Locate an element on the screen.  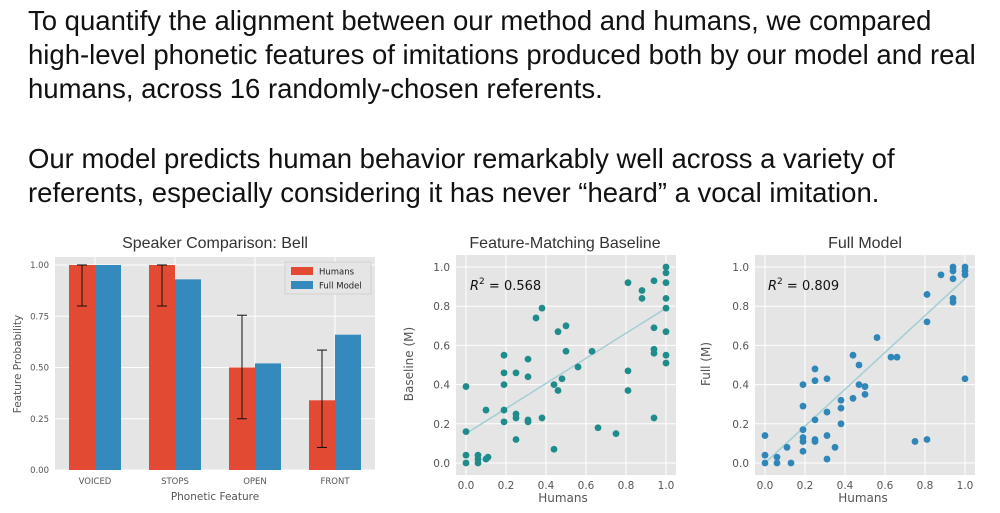
scatter2-xtick-label: 0.2 is located at coordinates (805, 486).